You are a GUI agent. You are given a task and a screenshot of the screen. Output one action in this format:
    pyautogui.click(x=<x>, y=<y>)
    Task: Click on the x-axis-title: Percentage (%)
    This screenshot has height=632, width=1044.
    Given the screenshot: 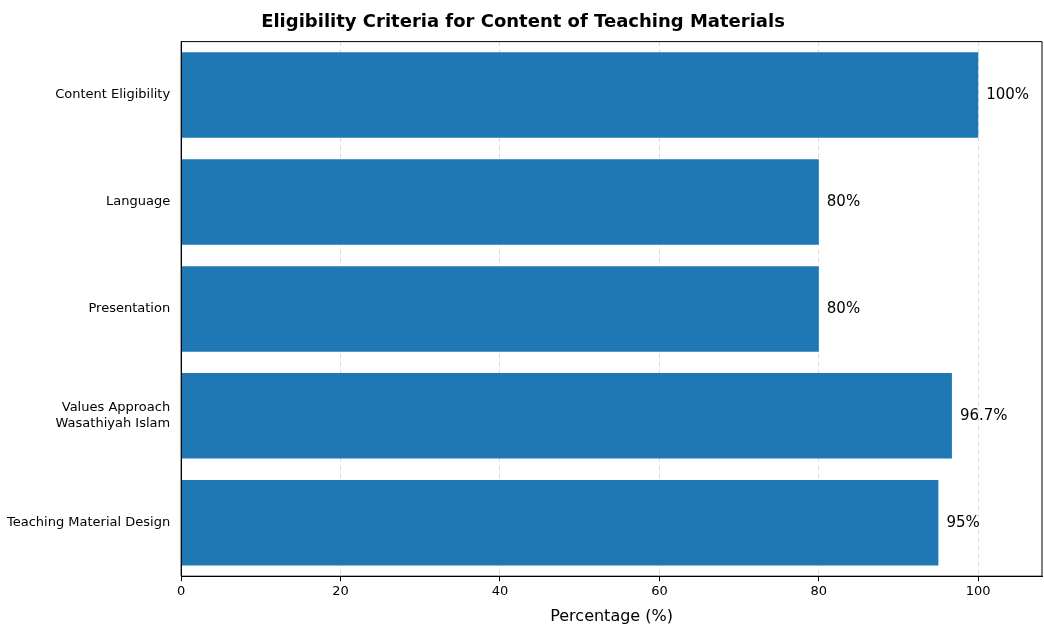 What is the action you would take?
    pyautogui.click(x=611, y=615)
    